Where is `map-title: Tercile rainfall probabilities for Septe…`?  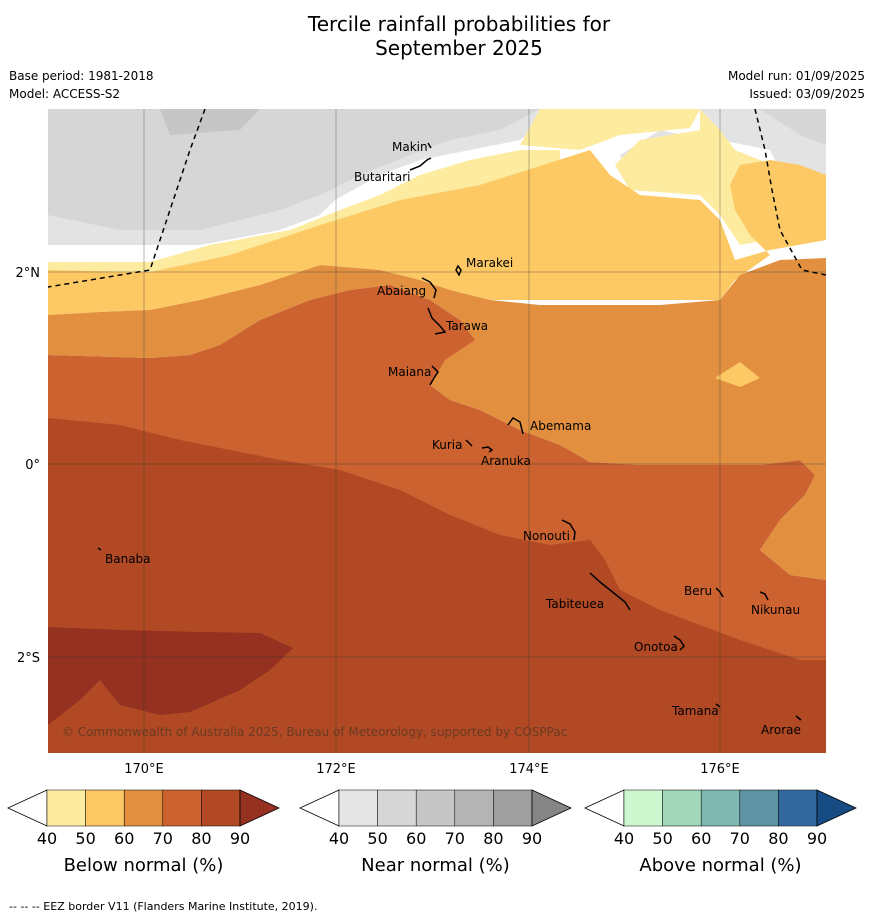 map-title: Tercile rainfall probabilities for Septe… is located at coordinates (436, 36).